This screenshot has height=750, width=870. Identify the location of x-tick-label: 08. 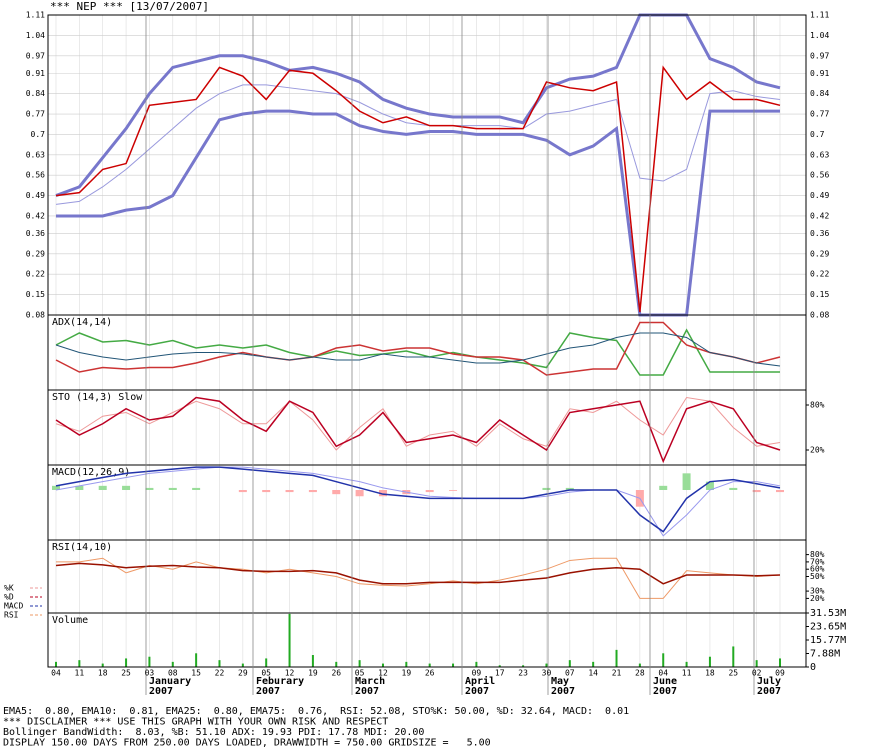
(173, 673).